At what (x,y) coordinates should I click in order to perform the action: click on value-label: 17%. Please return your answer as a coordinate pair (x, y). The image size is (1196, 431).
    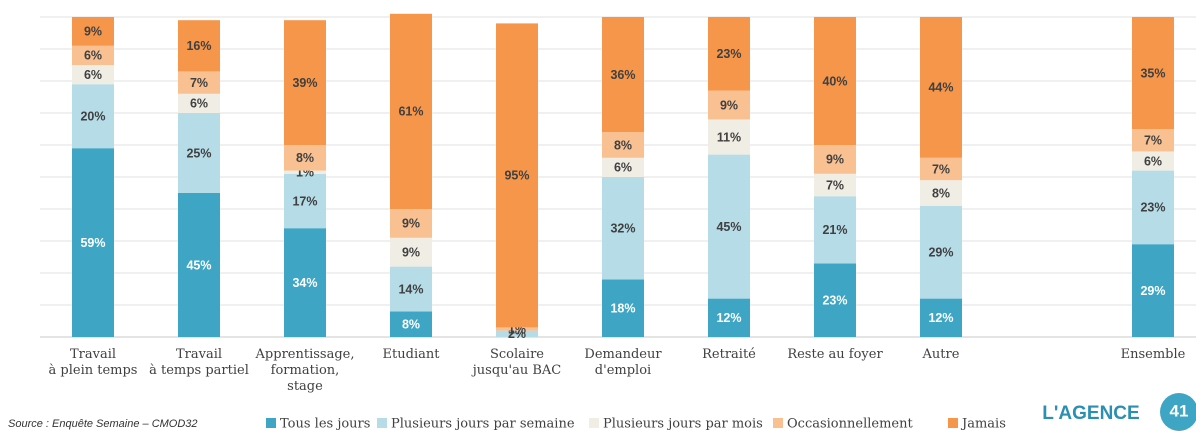
    Looking at the image, I should click on (304, 201).